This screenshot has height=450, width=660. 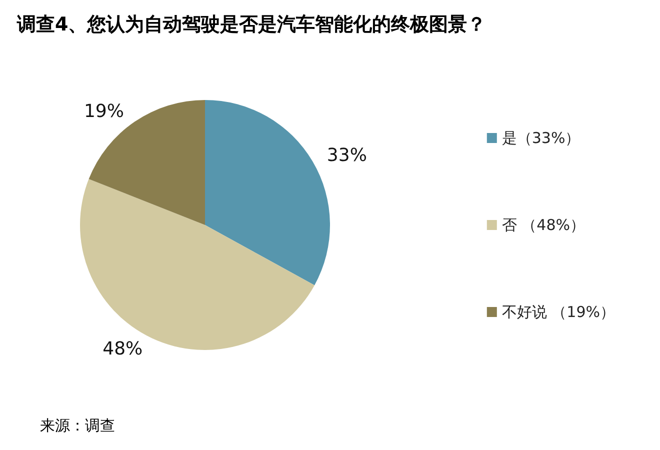 I want to click on legend-label: 不好说 （19%）, so click(x=558, y=312).